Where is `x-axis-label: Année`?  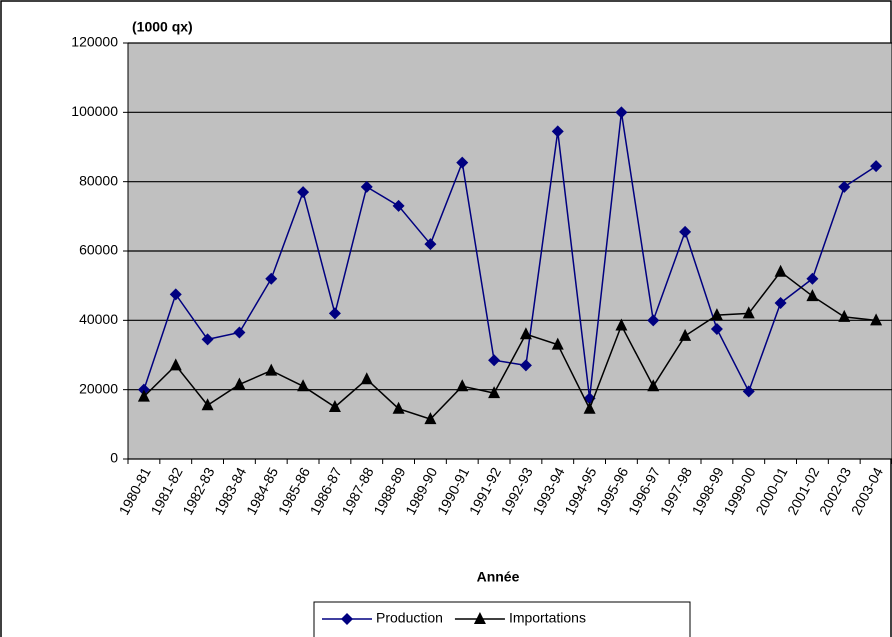 x-axis-label: Année is located at coordinates (498, 577).